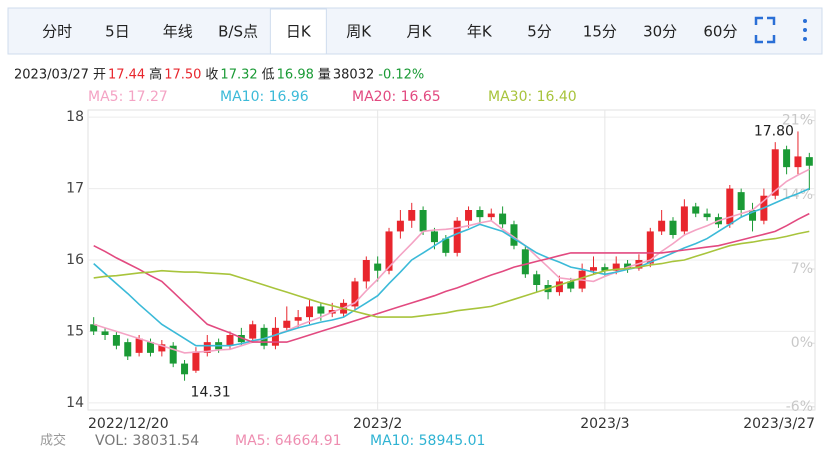 This screenshot has width=830, height=453. What do you see at coordinates (288, 441) in the screenshot?
I see `volume-text: MA5: 64664.91` at bounding box center [288, 441].